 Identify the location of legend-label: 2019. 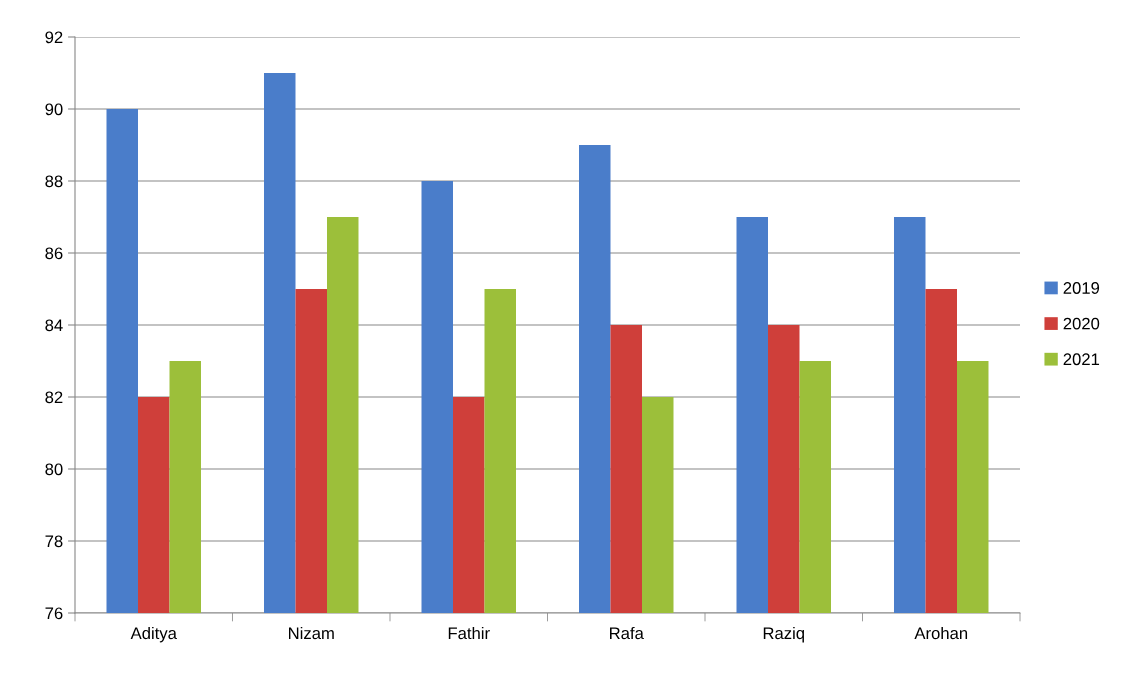
(1081, 288).